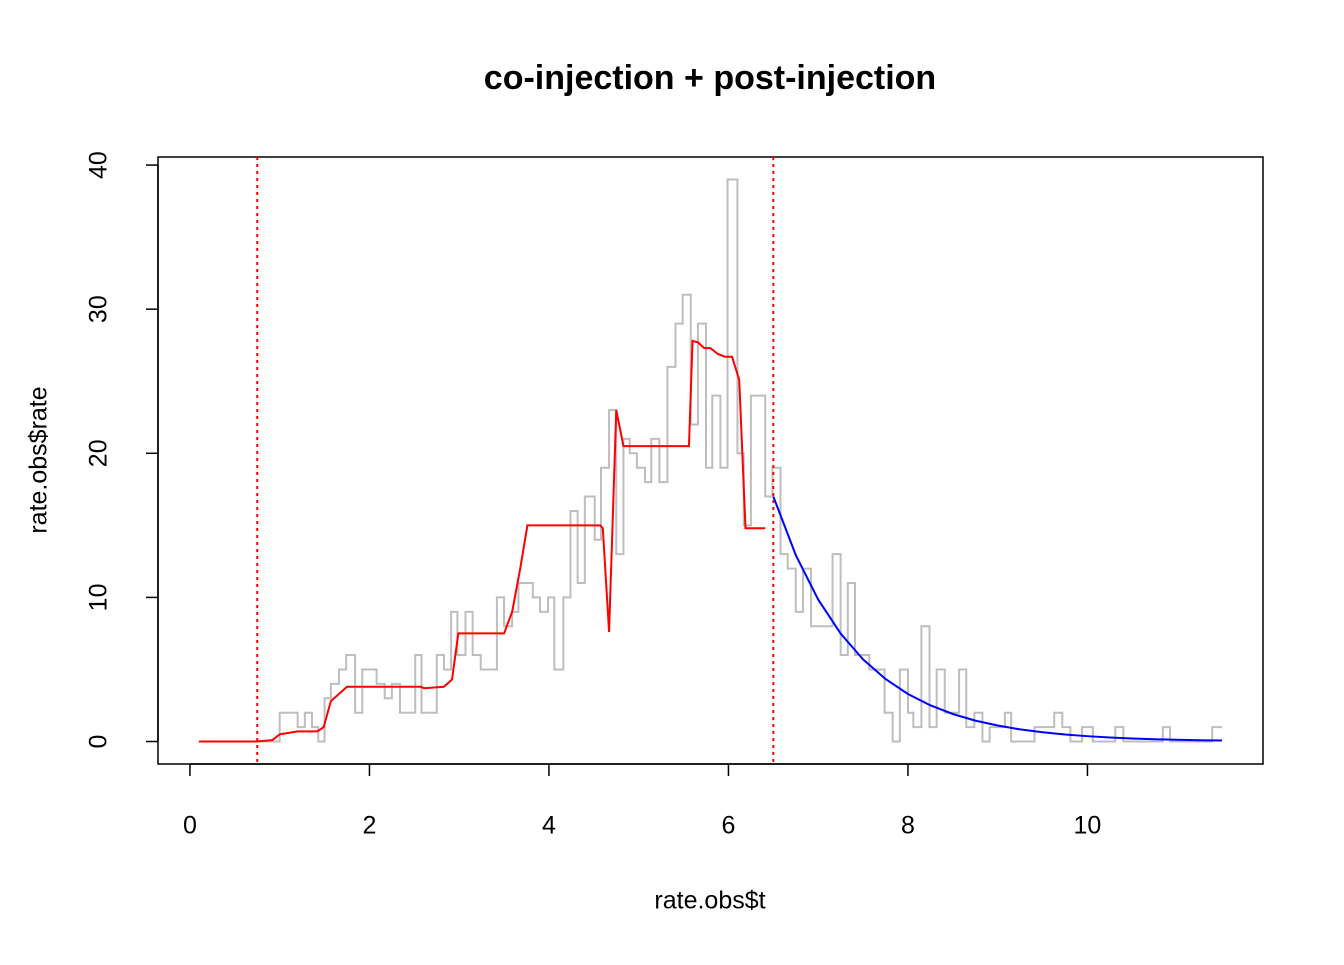  I want to click on x-axis-label: rate.obs$t, so click(709, 901).